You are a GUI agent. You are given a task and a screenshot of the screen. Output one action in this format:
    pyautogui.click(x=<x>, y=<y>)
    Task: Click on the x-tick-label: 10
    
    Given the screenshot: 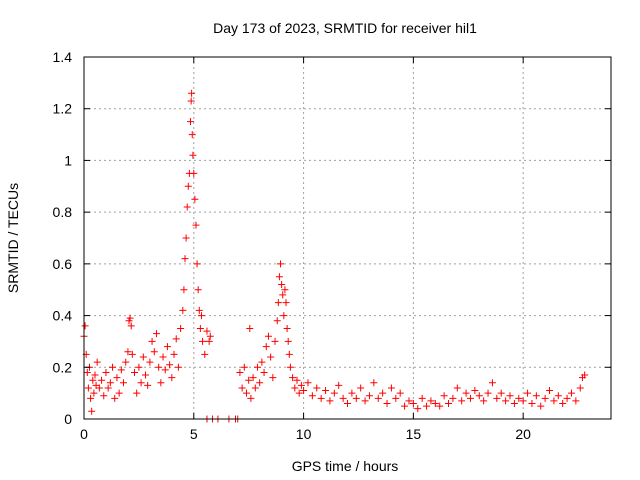 What is the action you would take?
    pyautogui.click(x=304, y=434)
    